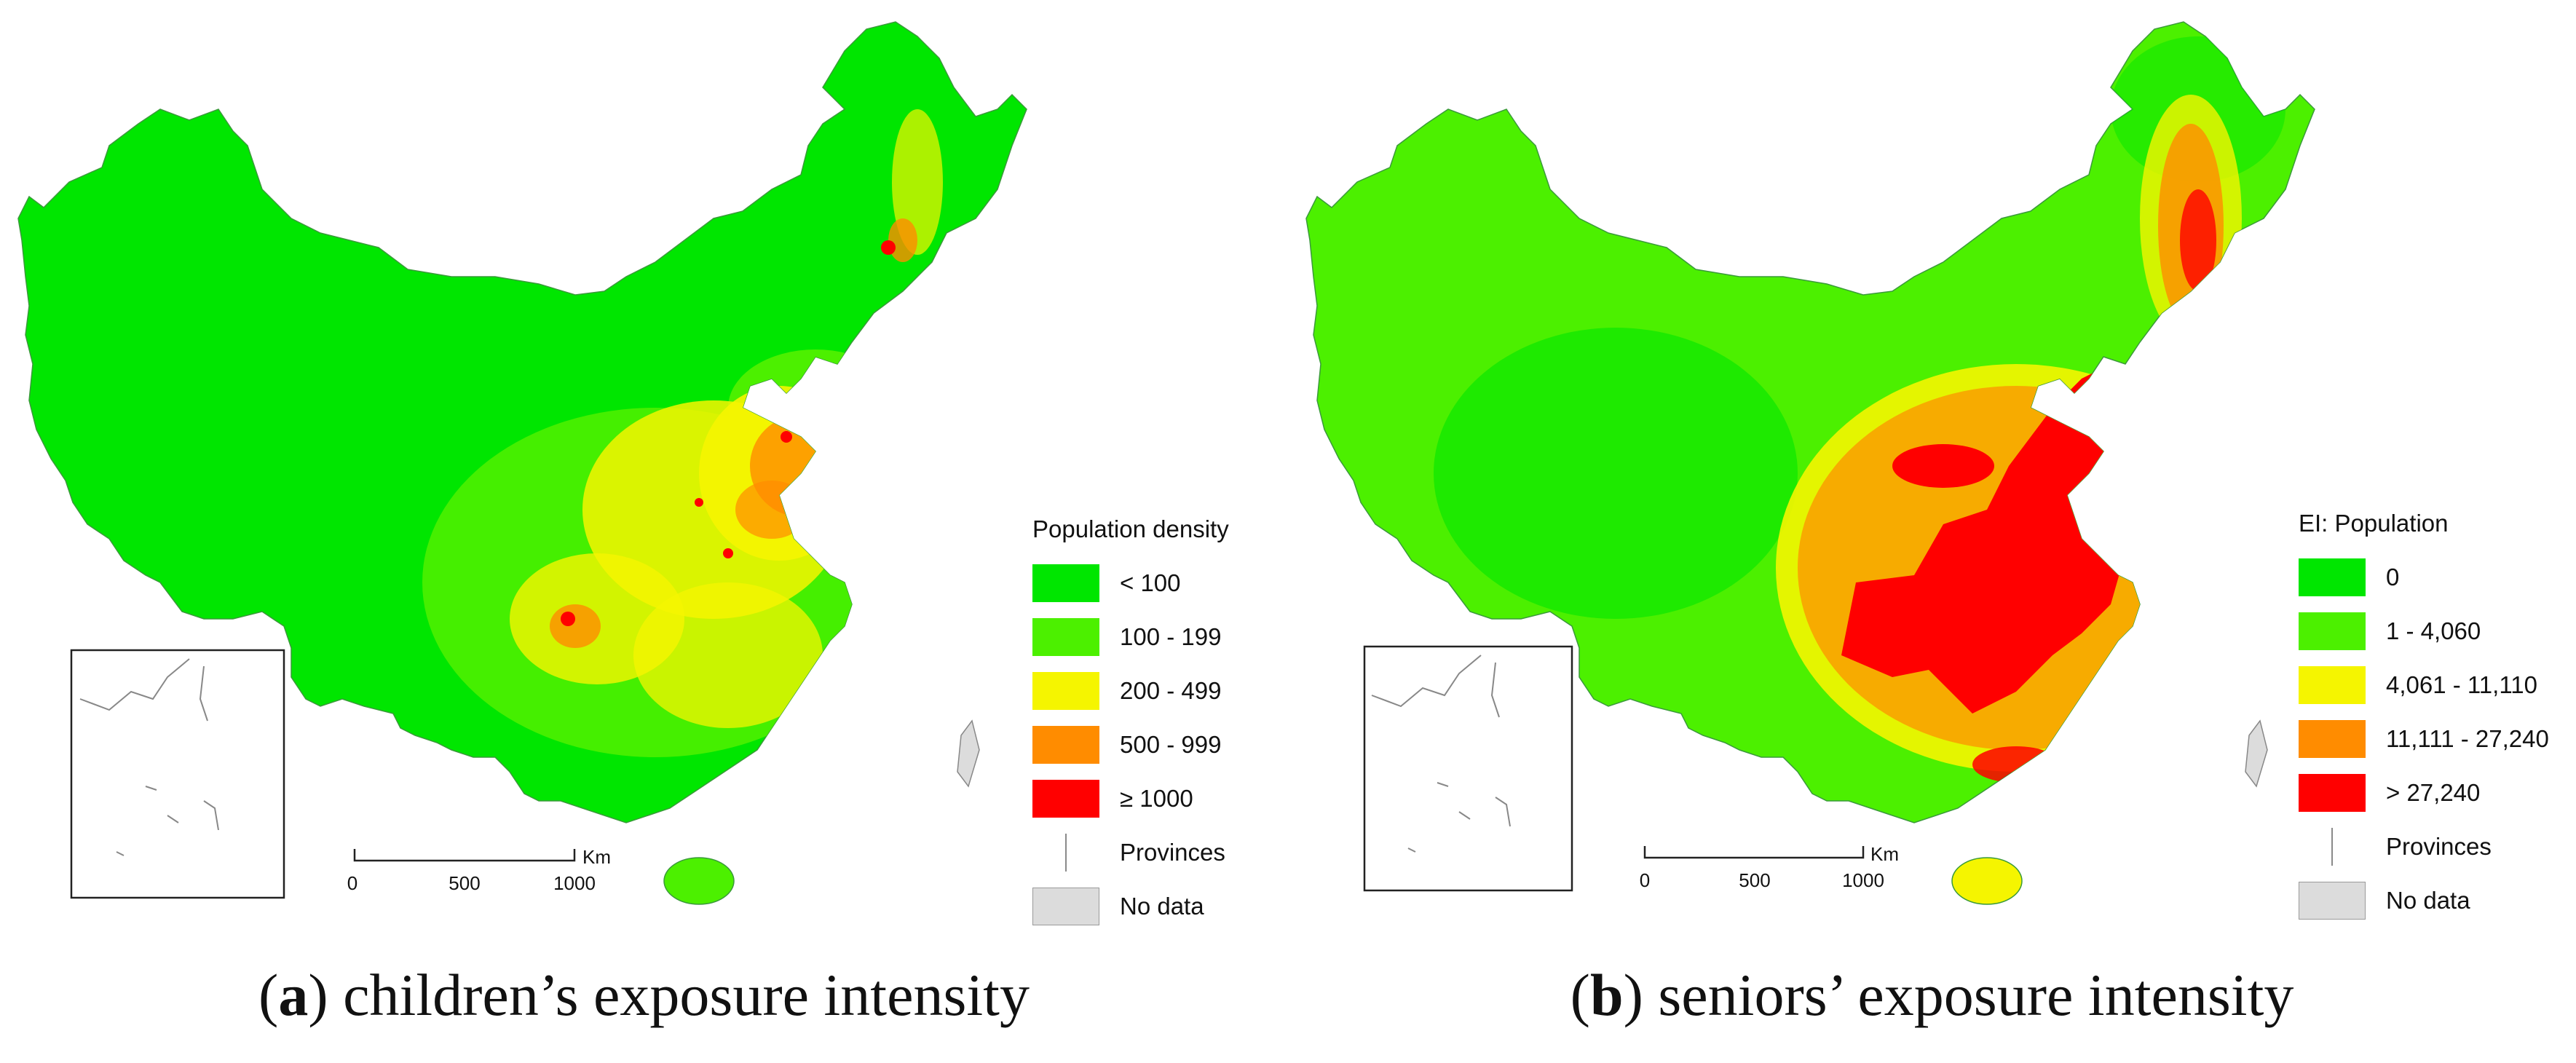 The image size is (2576, 1063). I want to click on scale-tick-0-b: 0, so click(1645, 880).